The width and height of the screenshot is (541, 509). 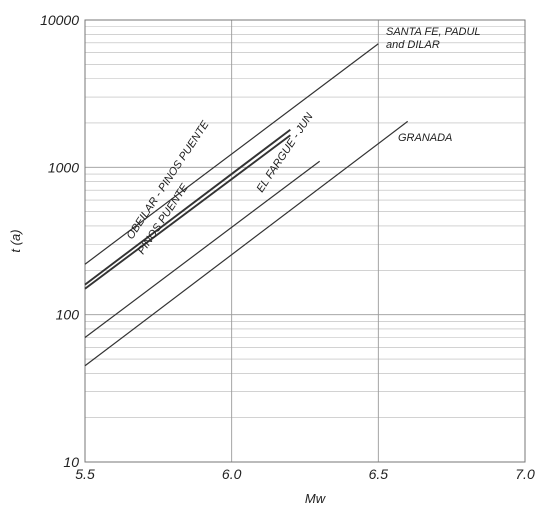 I want to click on x-tick-label: 6.0, so click(x=232, y=474).